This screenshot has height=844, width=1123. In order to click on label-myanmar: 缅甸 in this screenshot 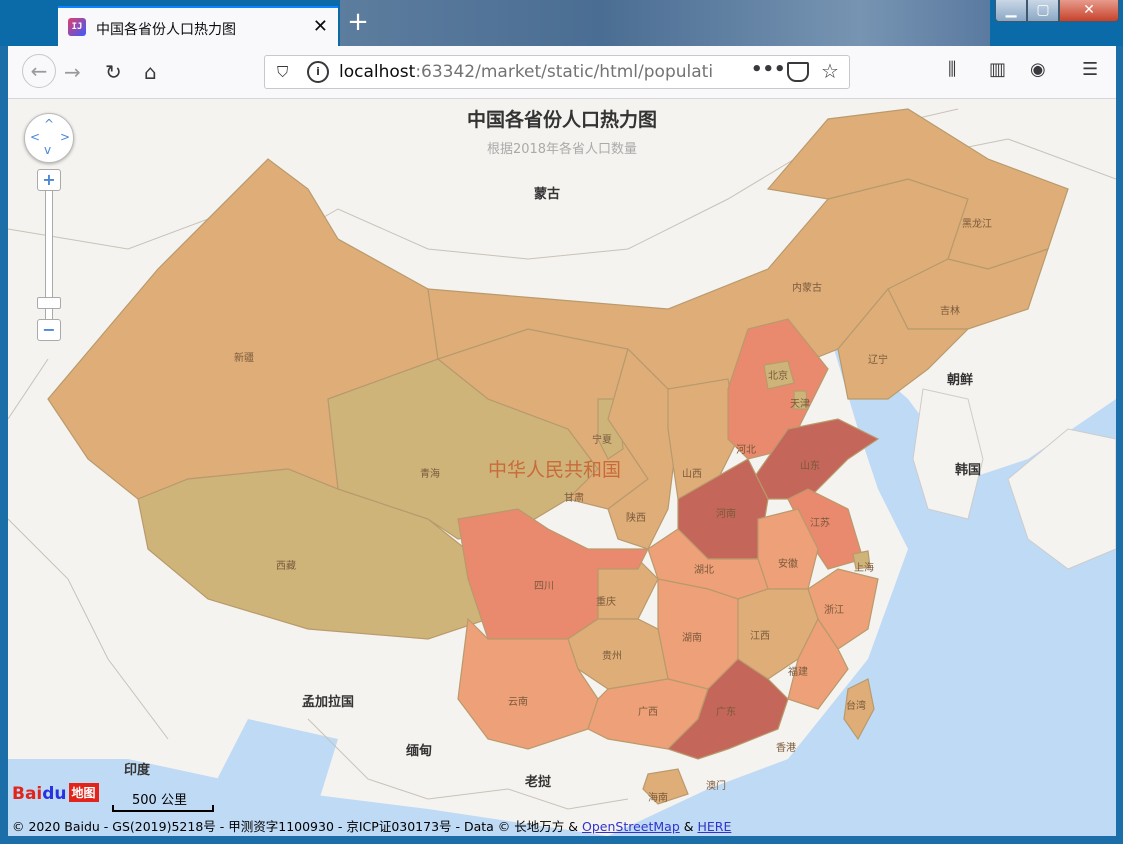, I will do `click(419, 751)`.